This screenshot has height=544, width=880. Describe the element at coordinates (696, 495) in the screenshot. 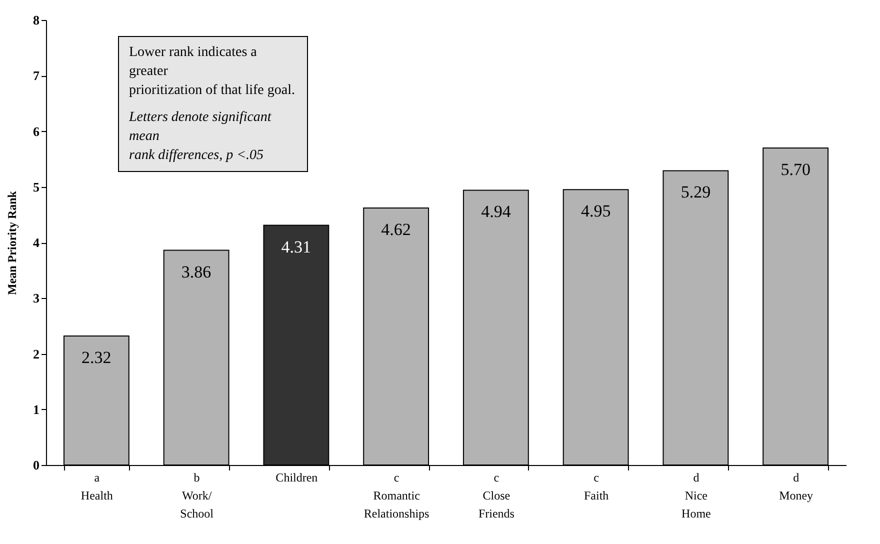

I see `x-tick-label: d Nice Home` at that location.